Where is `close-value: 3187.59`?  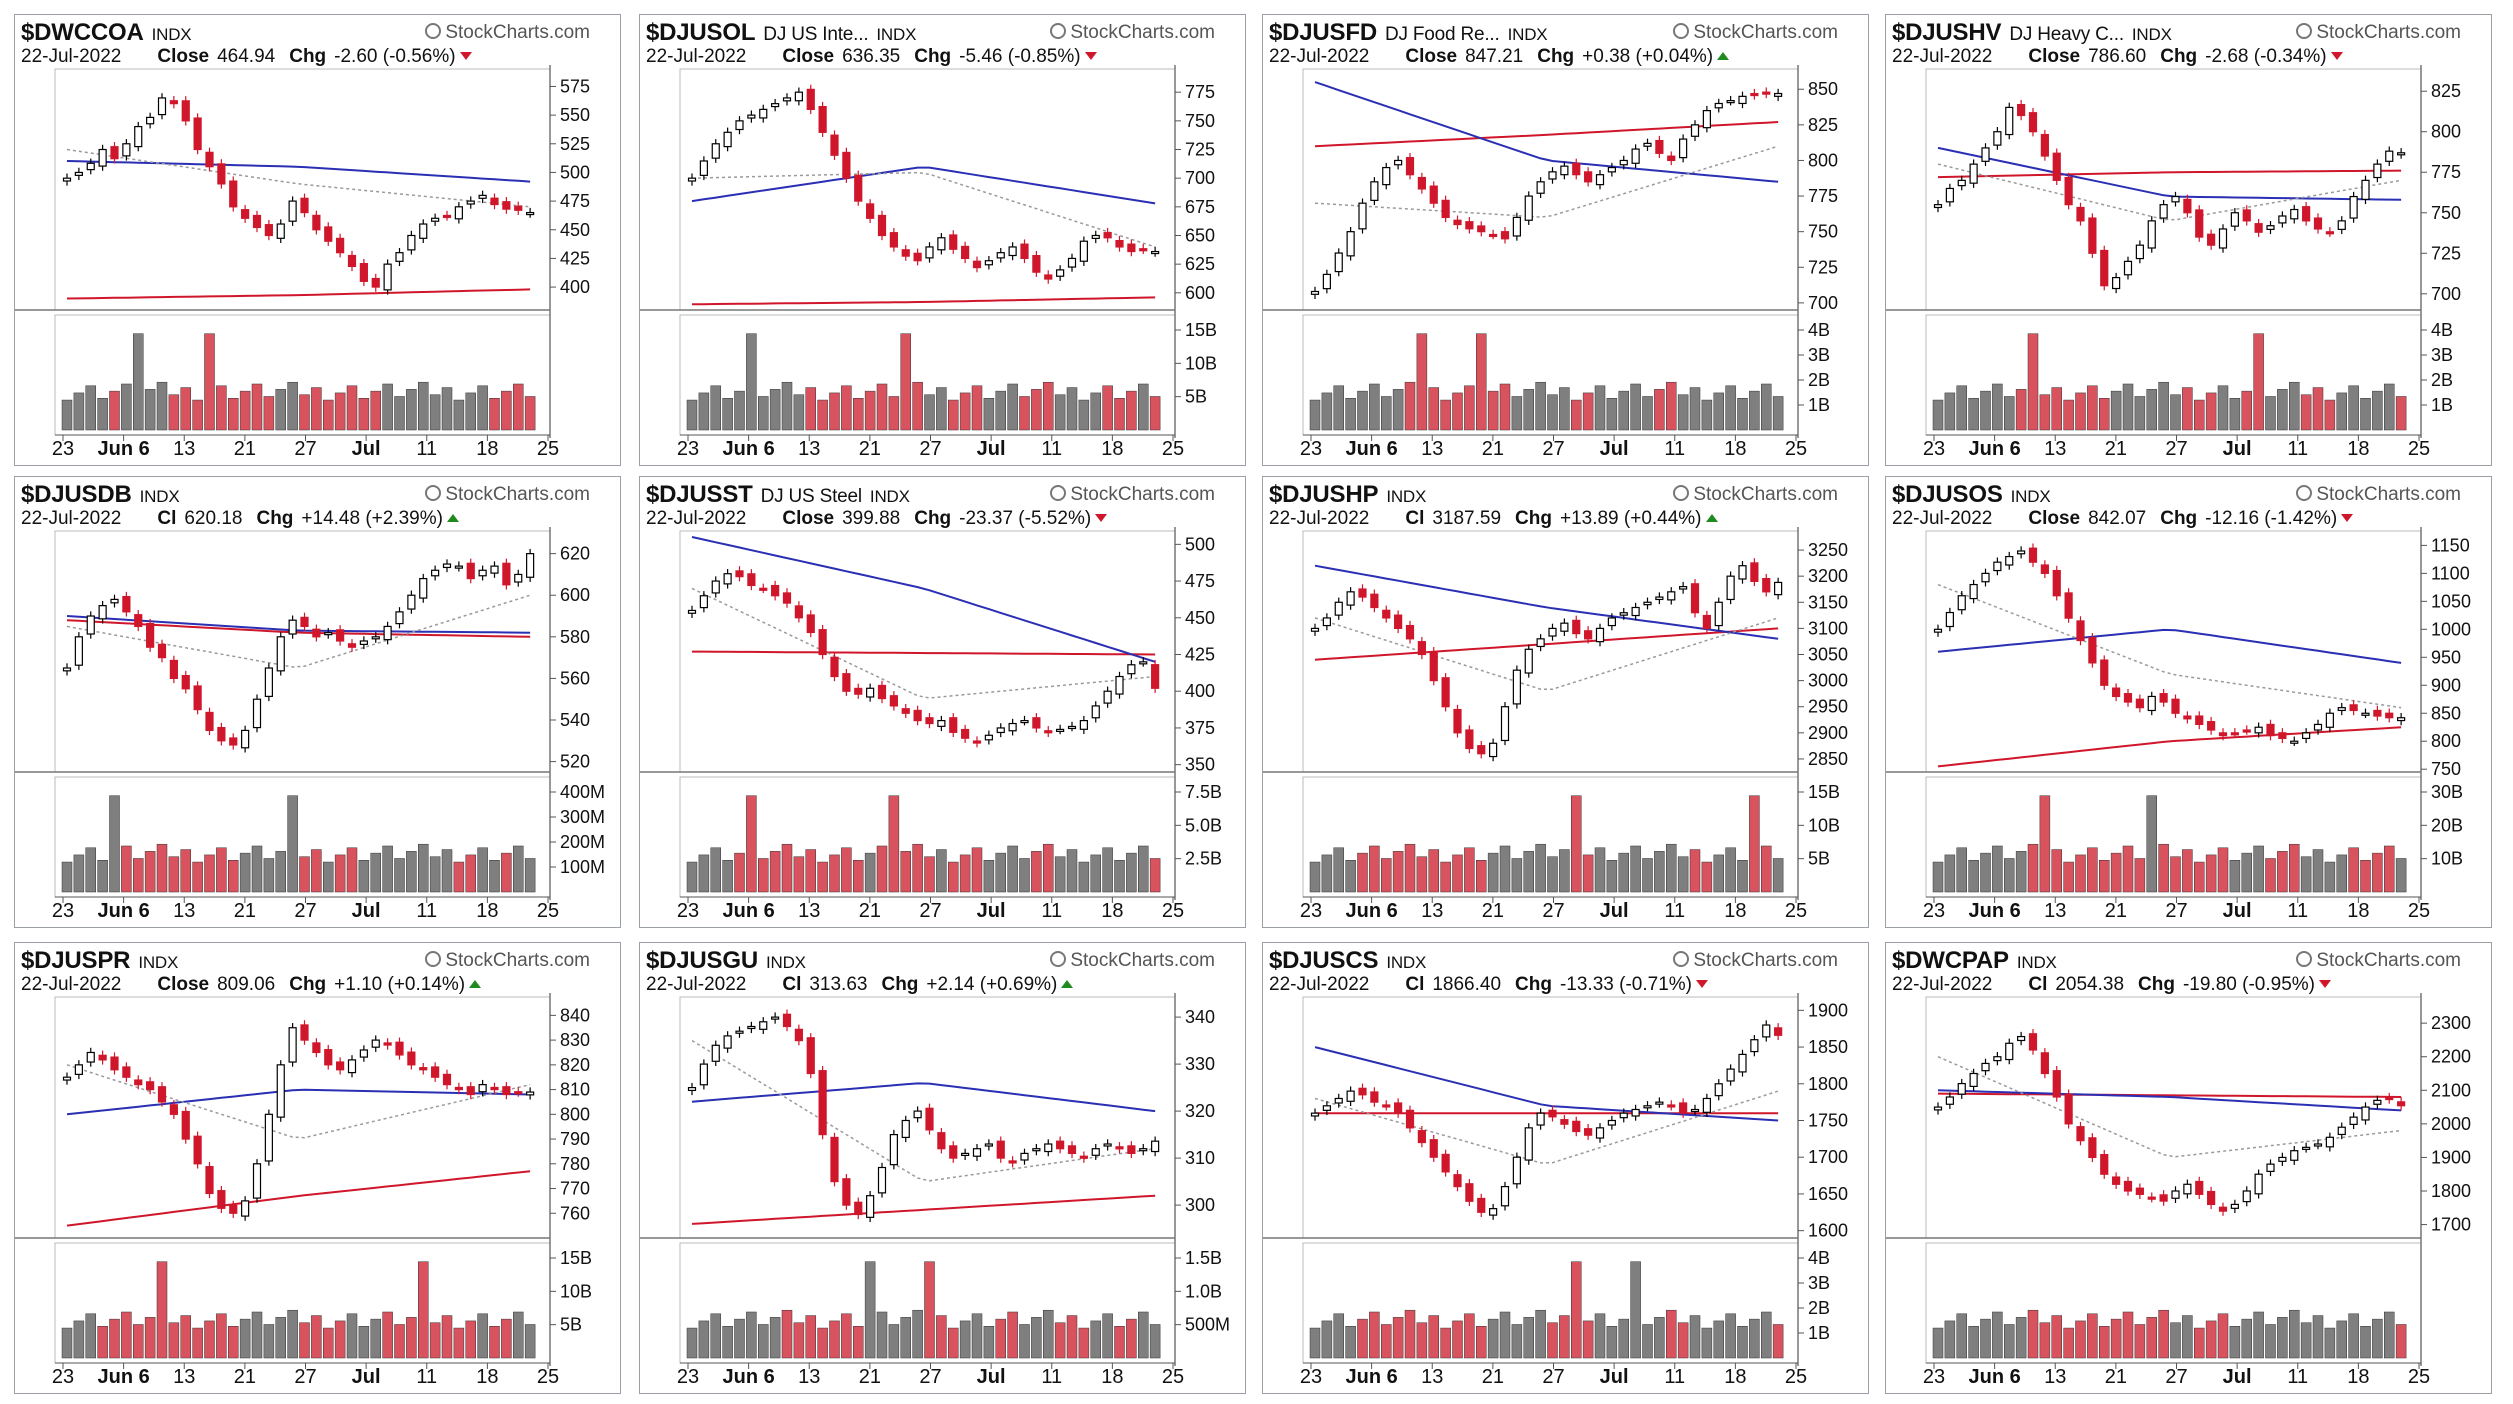
close-value: 3187.59 is located at coordinates (1467, 518).